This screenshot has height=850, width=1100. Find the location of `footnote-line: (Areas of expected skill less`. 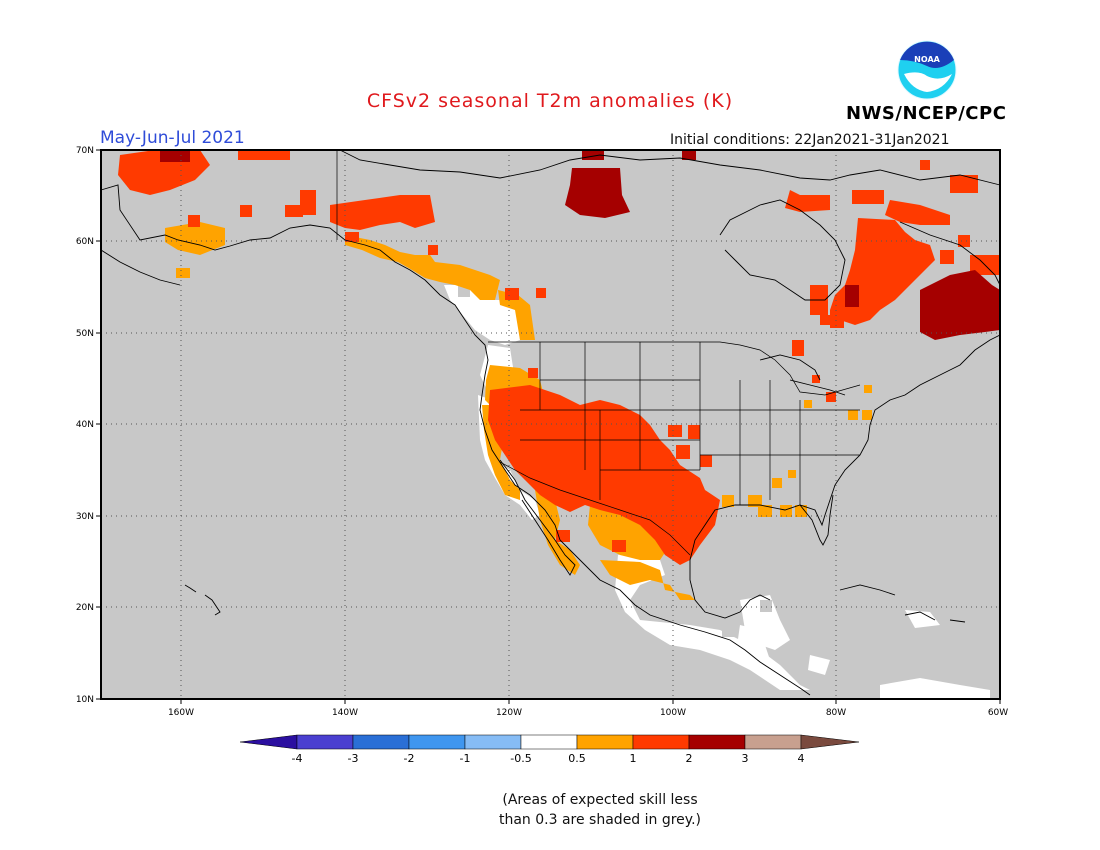

footnote-line: (Areas of expected skill less is located at coordinates (600, 800).